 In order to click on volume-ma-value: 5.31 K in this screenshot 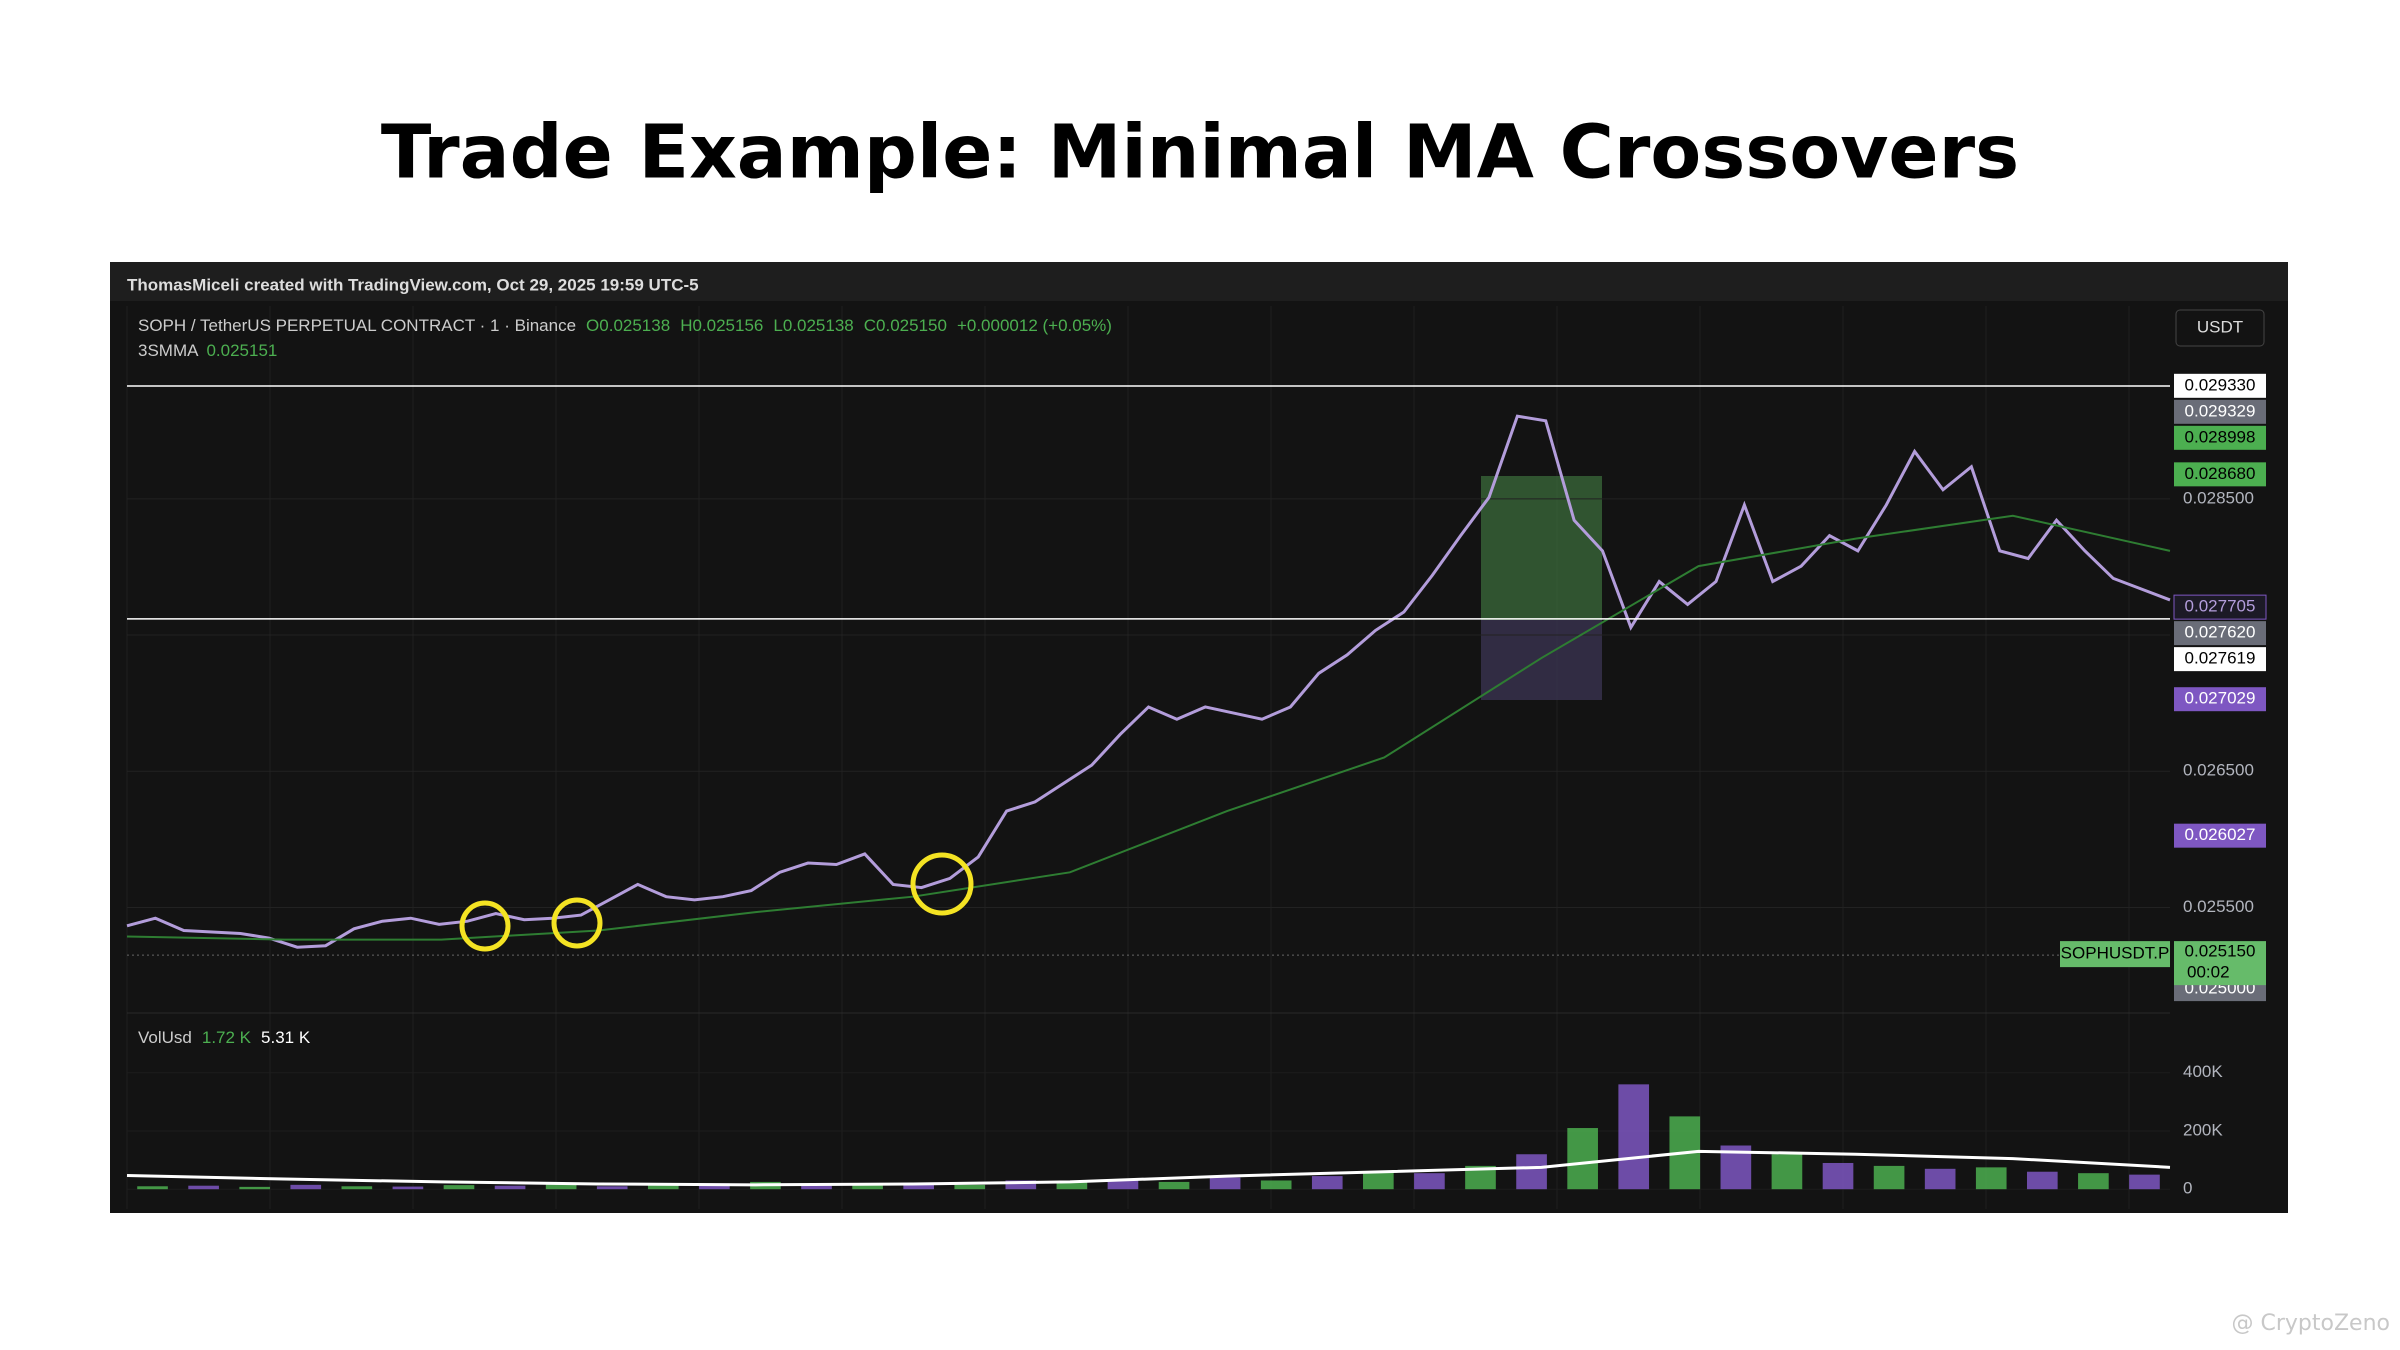, I will do `click(286, 1037)`.